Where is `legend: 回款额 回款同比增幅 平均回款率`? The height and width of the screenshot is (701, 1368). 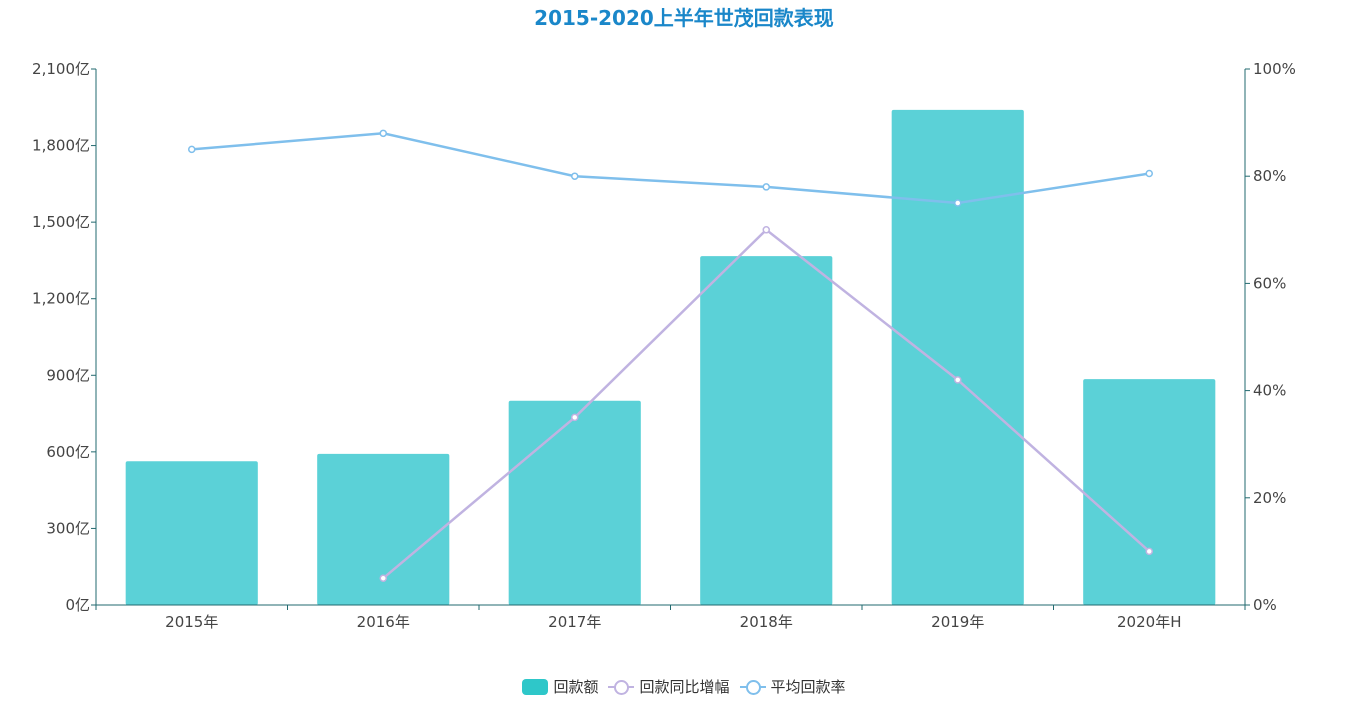 legend: 回款额 回款同比增幅 平均回款率 is located at coordinates (684, 686).